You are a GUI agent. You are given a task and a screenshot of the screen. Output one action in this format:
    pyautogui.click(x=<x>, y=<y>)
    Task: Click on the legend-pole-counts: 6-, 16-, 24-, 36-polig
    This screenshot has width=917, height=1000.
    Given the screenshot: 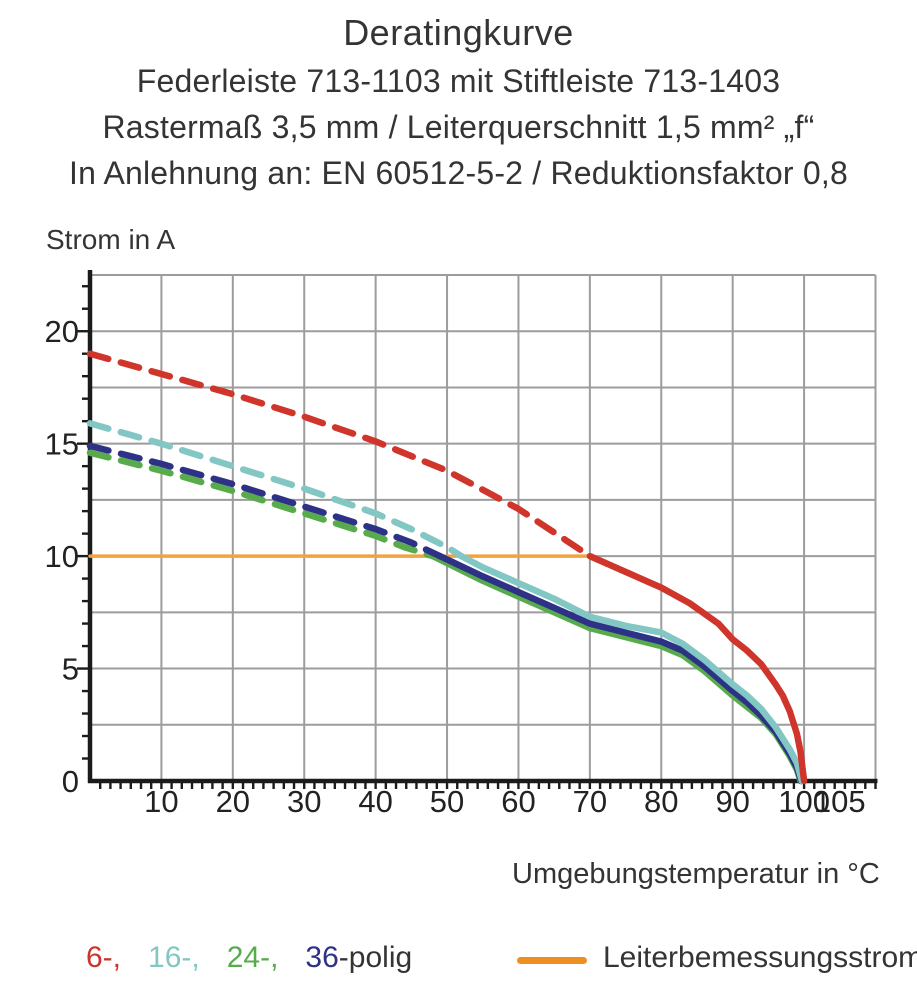 What is the action you would take?
    pyautogui.click(x=249, y=958)
    